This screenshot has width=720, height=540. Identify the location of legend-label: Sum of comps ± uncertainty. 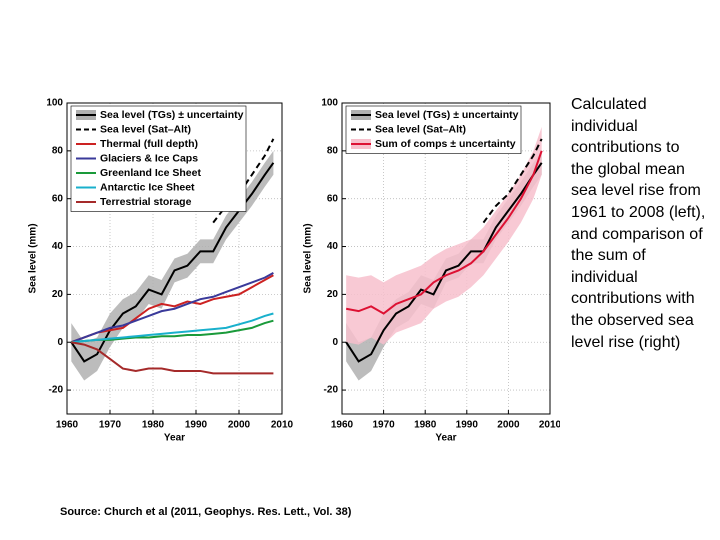
(445, 144).